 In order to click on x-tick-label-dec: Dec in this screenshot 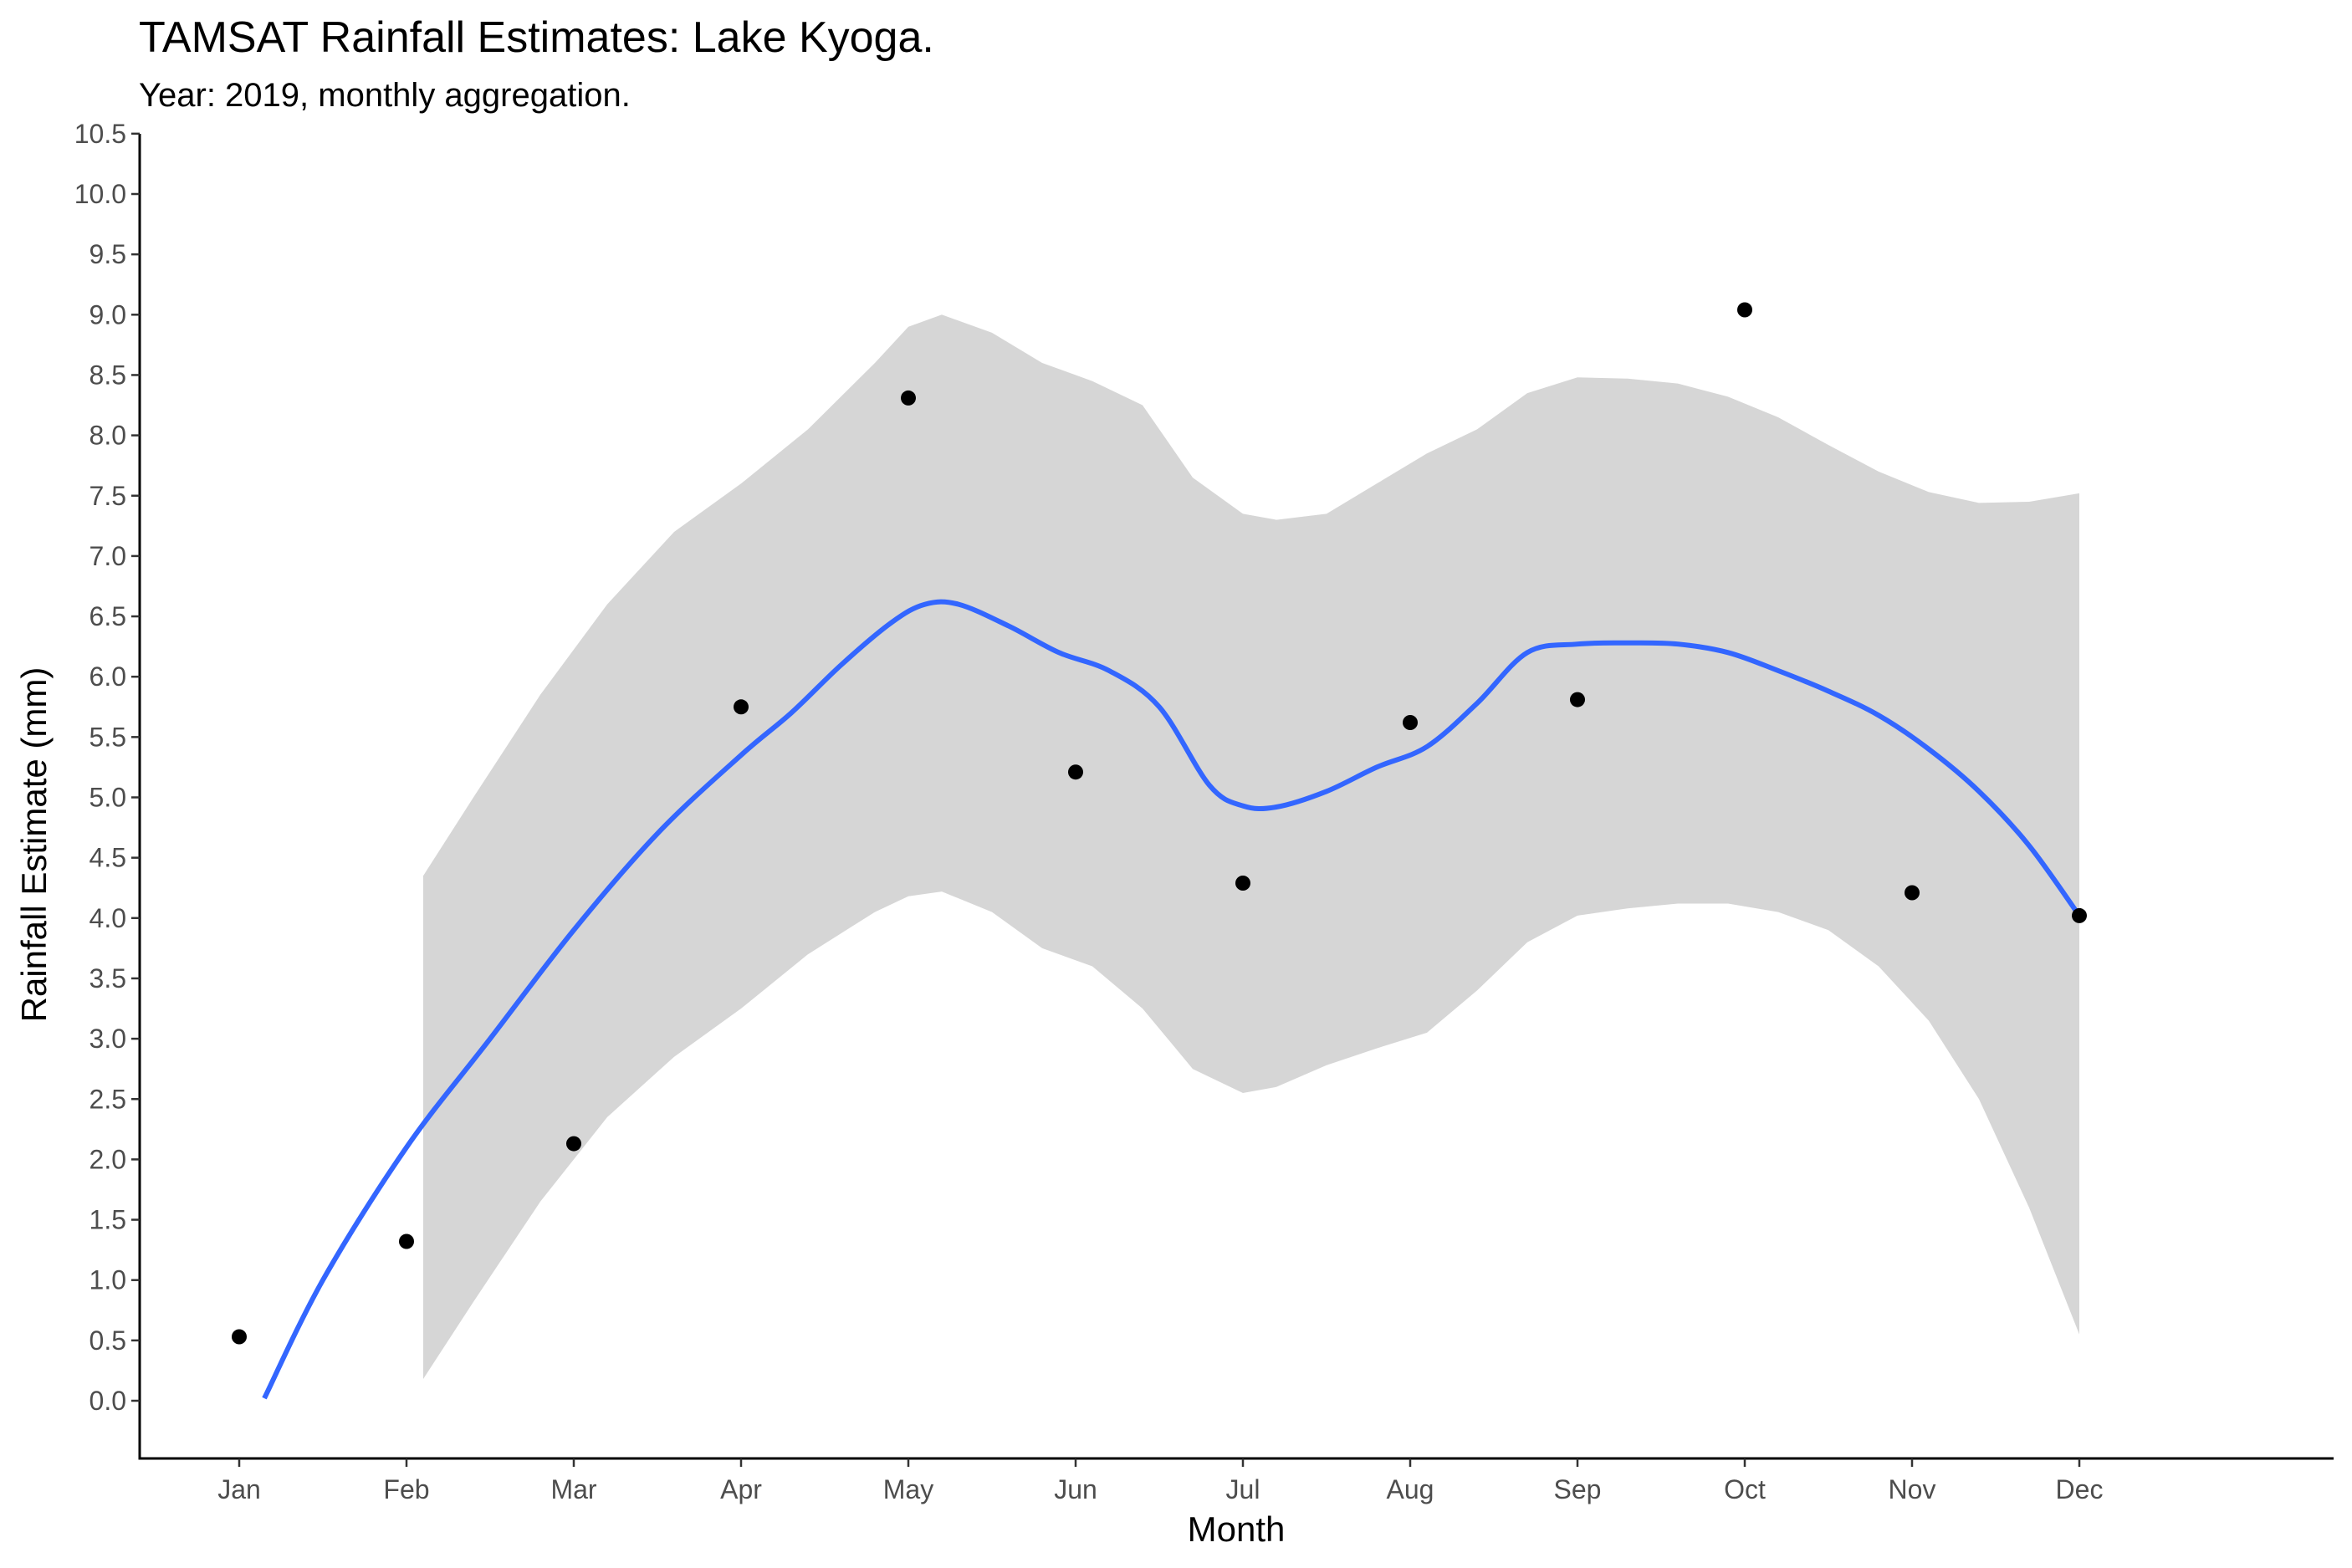, I will do `click(2080, 1489)`.